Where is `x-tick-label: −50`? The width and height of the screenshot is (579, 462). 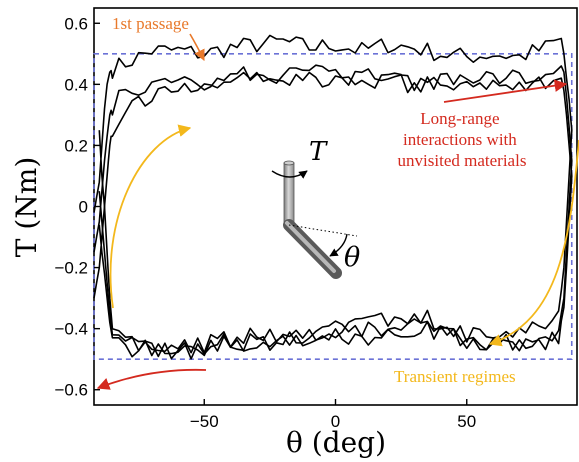
x-tick-label: −50 is located at coordinates (204, 421).